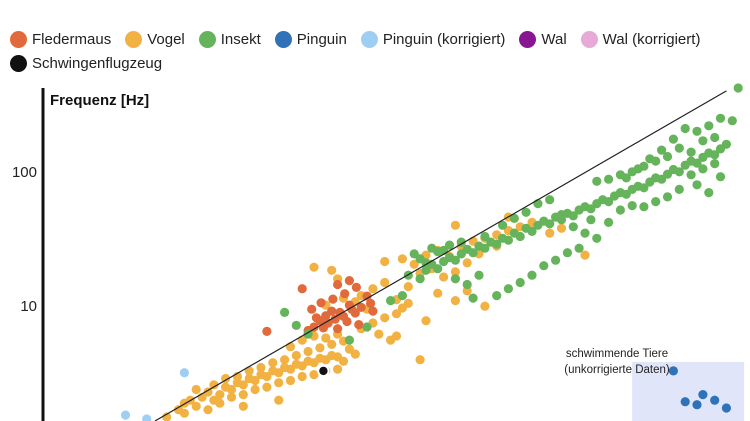 The height and width of the screenshot is (421, 750). Describe the element at coordinates (554, 39) in the screenshot. I see `legend-label: Wal` at that location.